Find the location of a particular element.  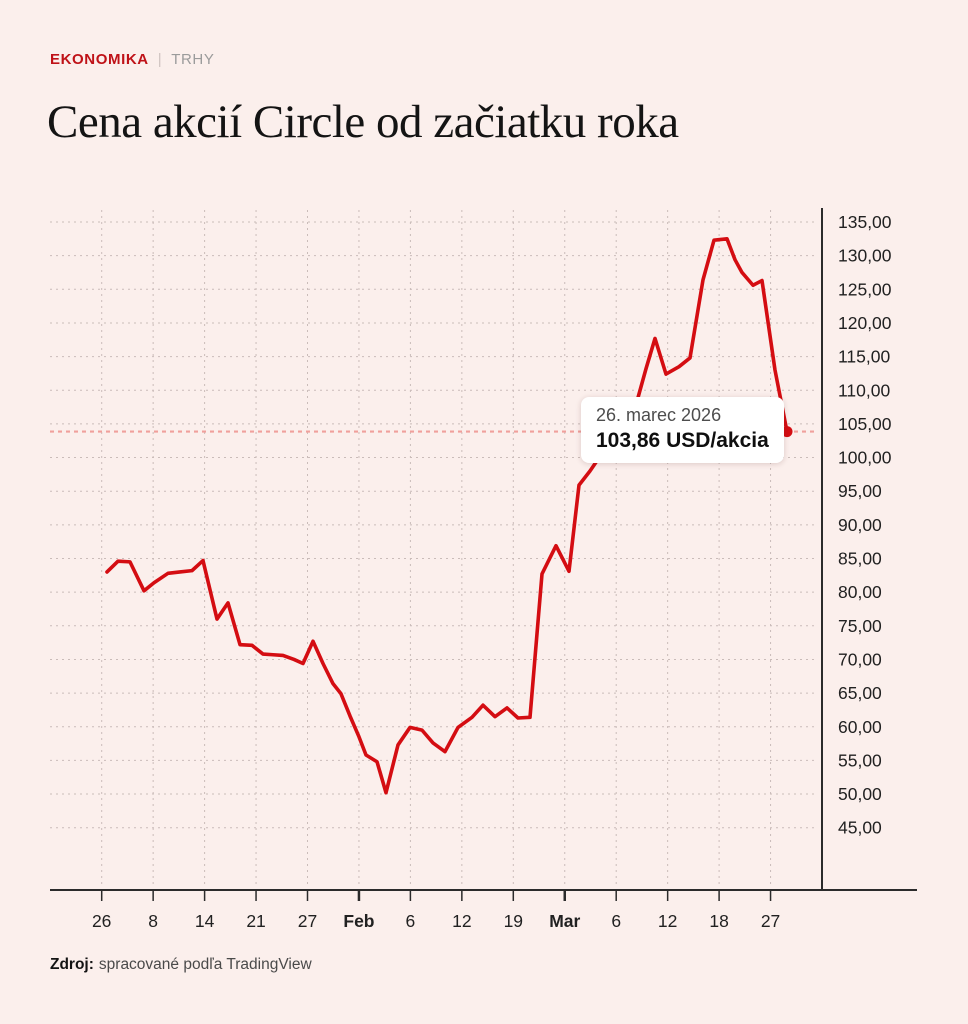

x-axis-label: Mar is located at coordinates (564, 921).